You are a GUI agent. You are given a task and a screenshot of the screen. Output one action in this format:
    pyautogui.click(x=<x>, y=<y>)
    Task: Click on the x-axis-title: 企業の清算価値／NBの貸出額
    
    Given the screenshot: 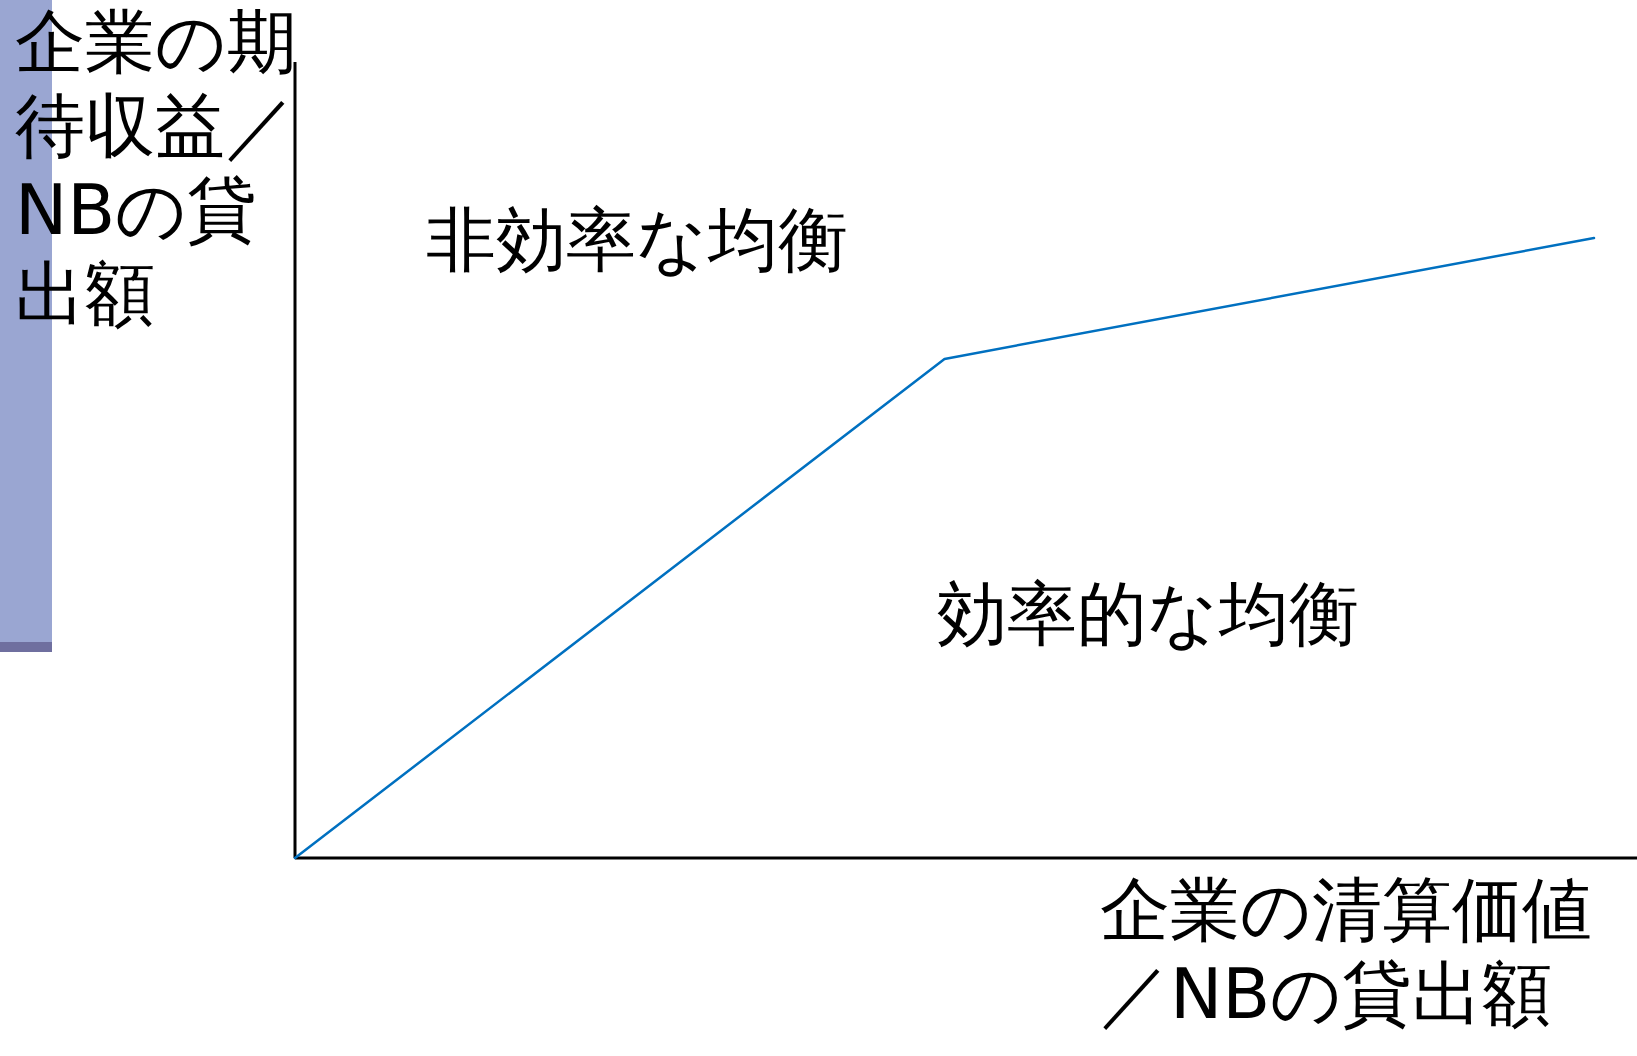 What is the action you would take?
    pyautogui.click(x=1346, y=952)
    